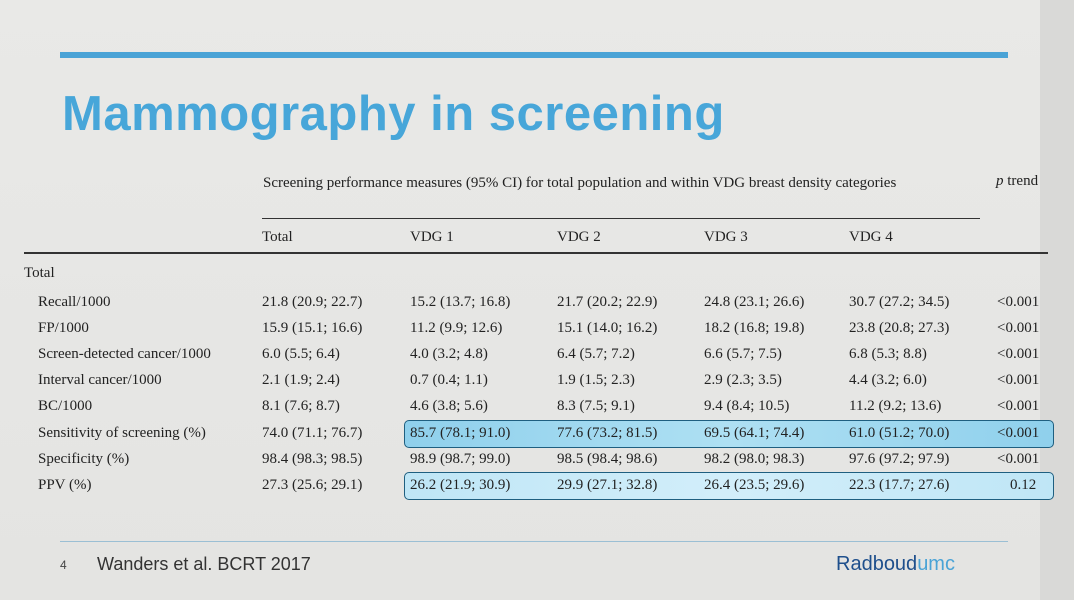 This screenshot has height=600, width=1074. I want to click on p-trend-cell: 0.12, so click(1023, 485).